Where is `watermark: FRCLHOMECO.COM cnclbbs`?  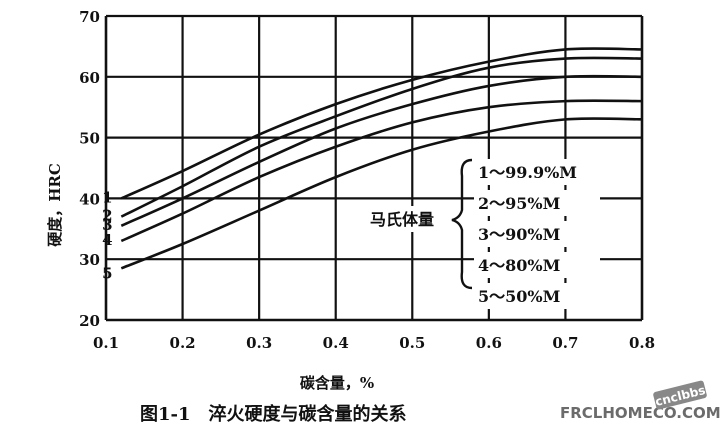
watermark: FRCLHOMECO.COM cnclbbs is located at coordinates (640, 401).